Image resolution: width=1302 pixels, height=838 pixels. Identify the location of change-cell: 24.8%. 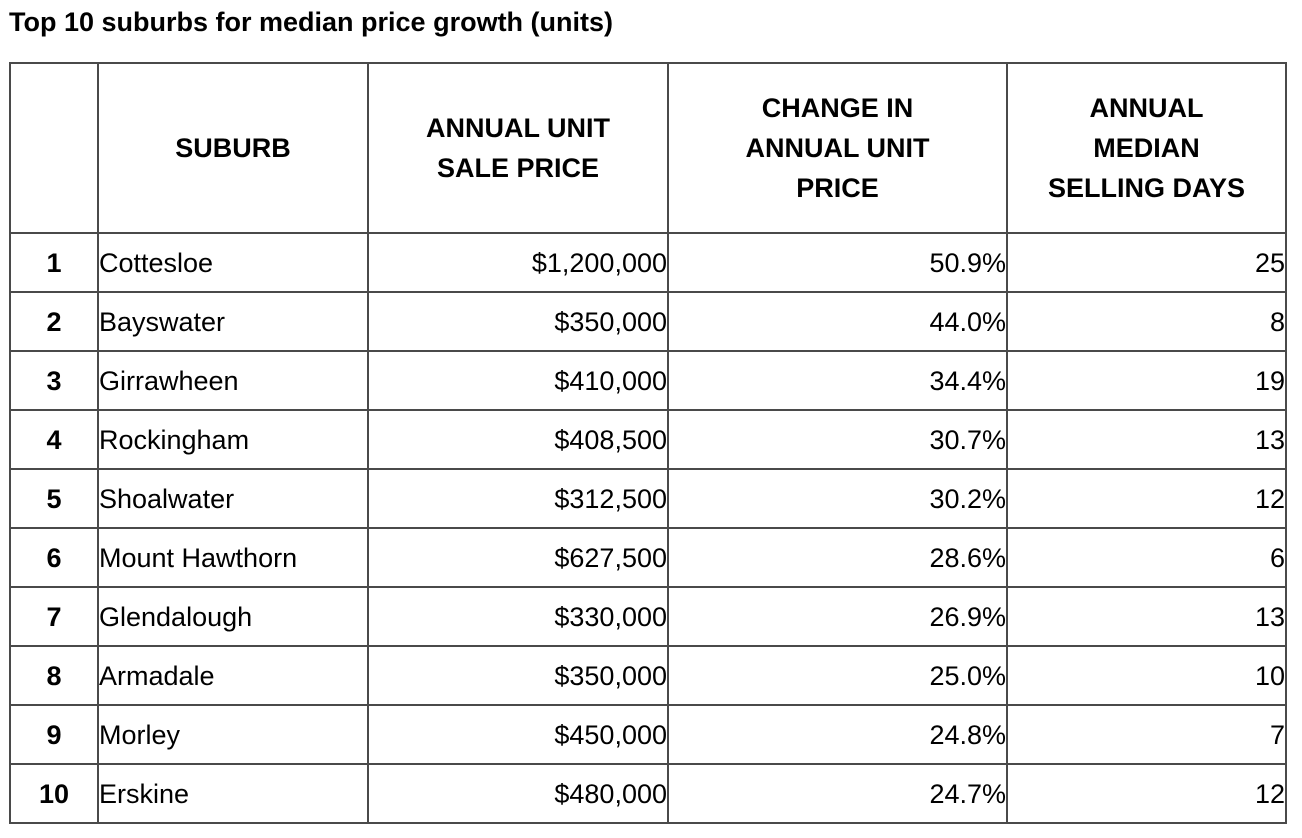
(837, 734).